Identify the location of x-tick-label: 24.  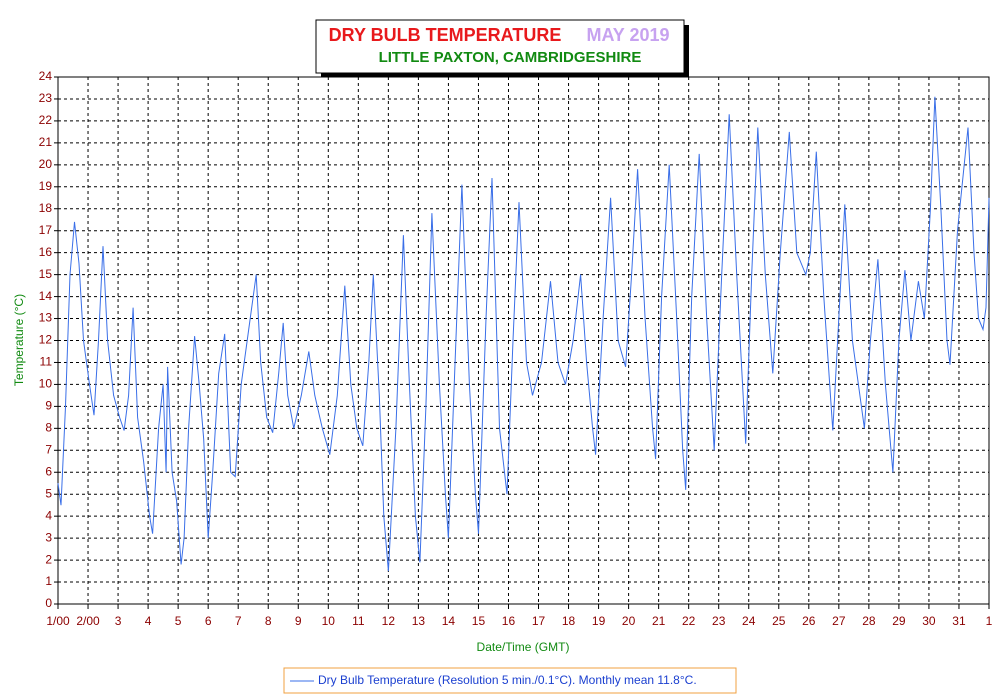
(749, 621).